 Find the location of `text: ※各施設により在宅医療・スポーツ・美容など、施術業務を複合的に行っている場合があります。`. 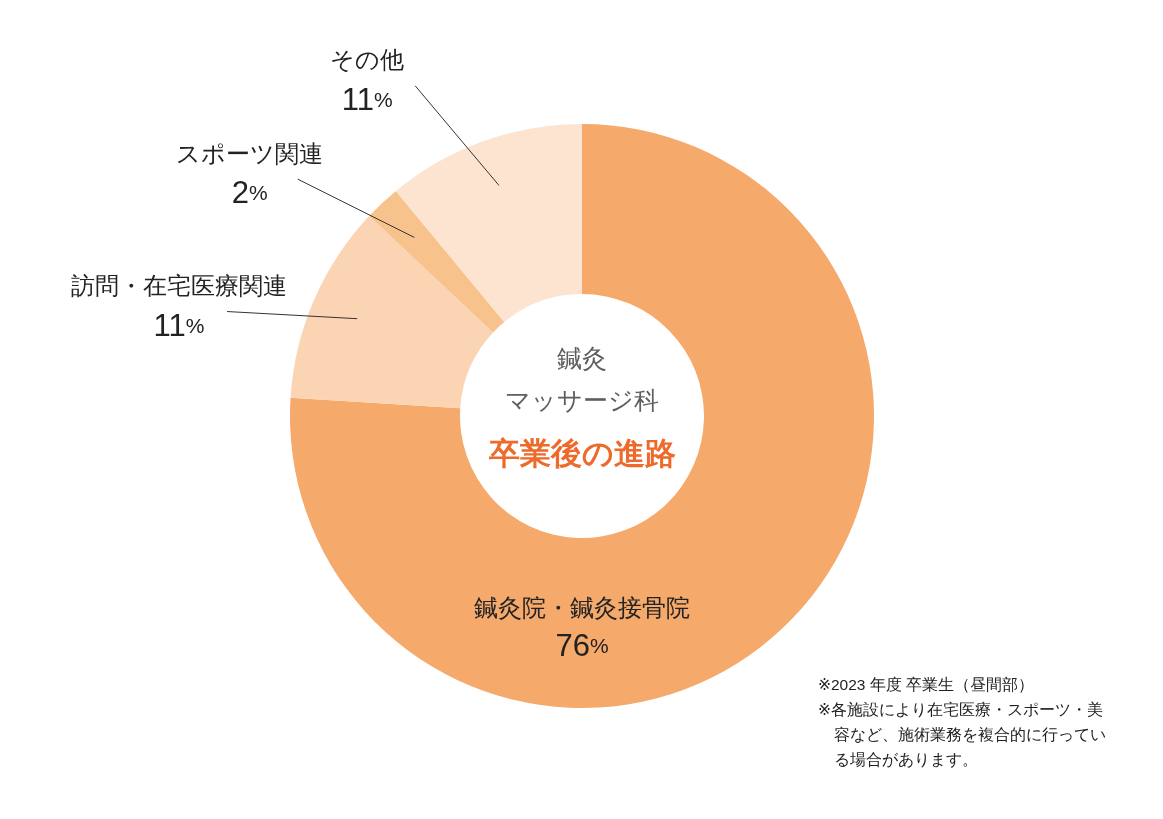

text: ※各施設により在宅医療・スポーツ・美容など、施術業務を複合的に行っている場合があります。 is located at coordinates (962, 735).